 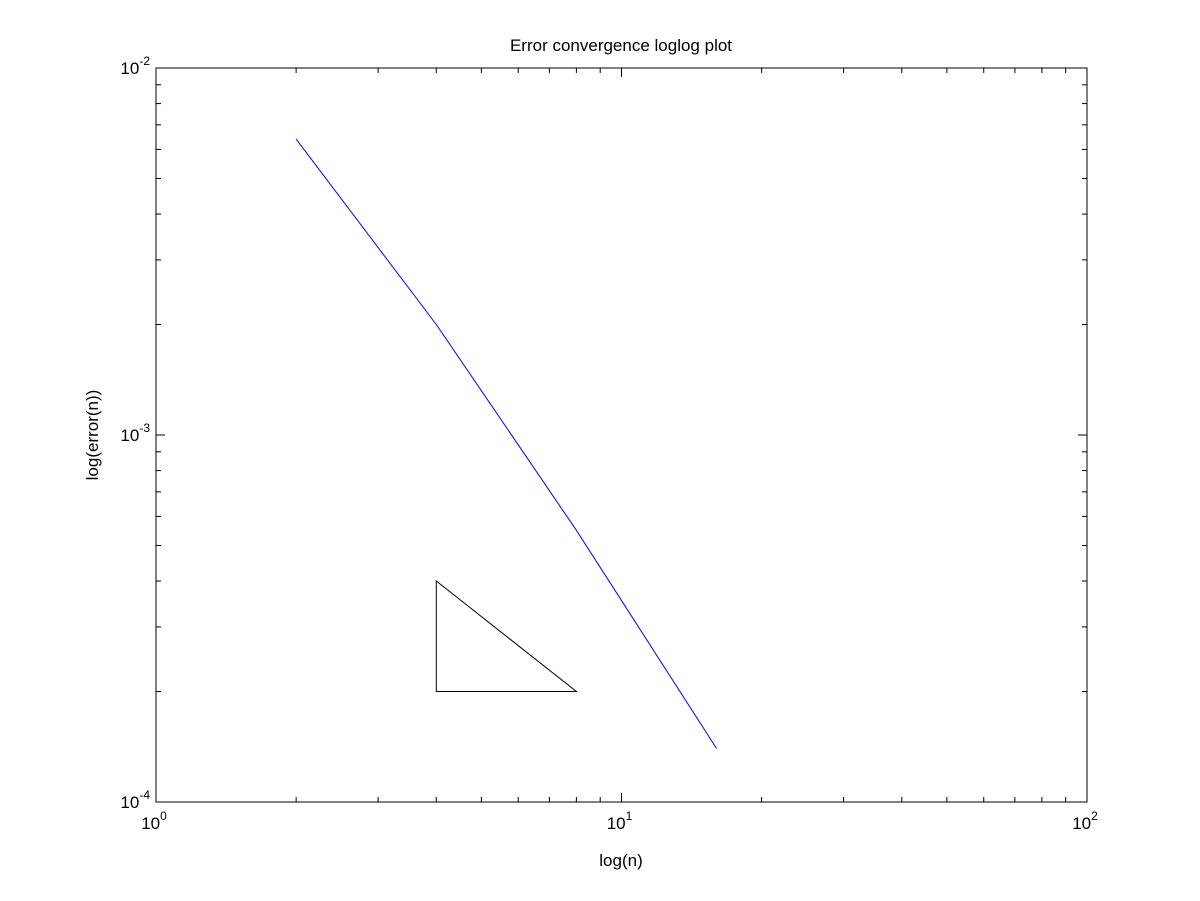 I want to click on x-tick-label: 10⁰, so click(x=154, y=821).